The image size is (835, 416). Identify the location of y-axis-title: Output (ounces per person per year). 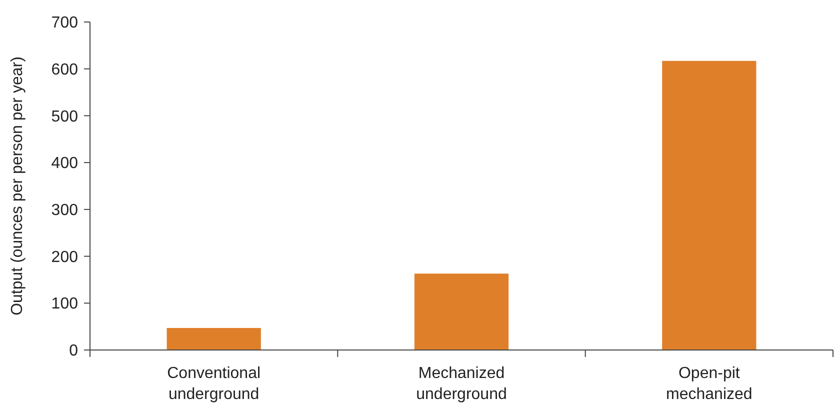
(17, 186).